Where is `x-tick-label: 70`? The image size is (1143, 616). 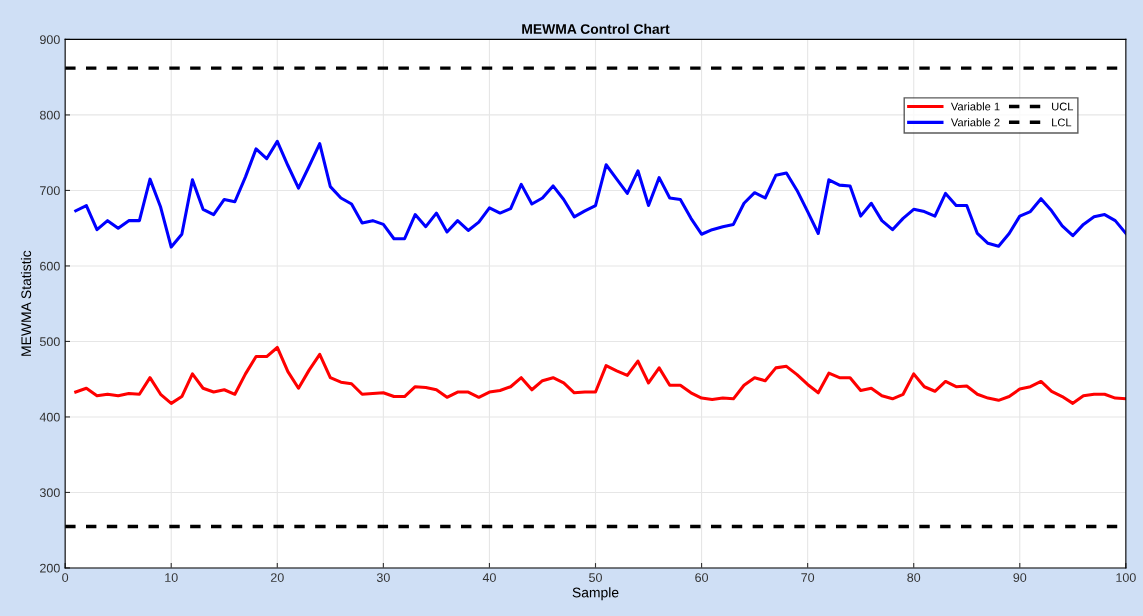 x-tick-label: 70 is located at coordinates (808, 577).